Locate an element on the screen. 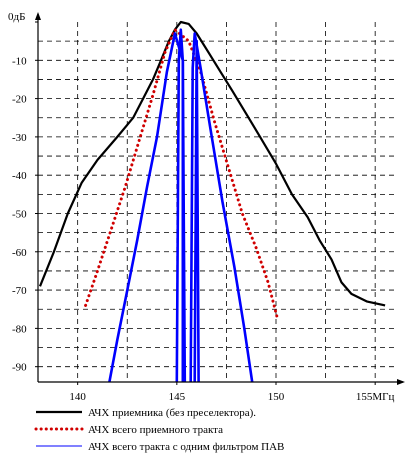 The height and width of the screenshot is (463, 415). legend-label-1: АЧХ приемника (без преселектора). is located at coordinates (172, 413).